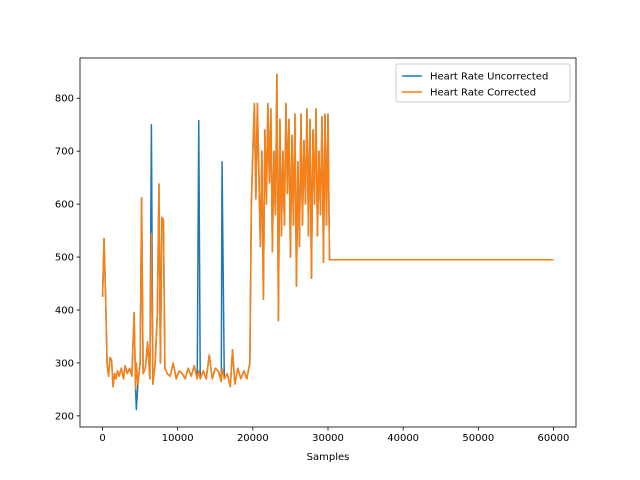  I want to click on x-tick-label: 40000, so click(403, 438).